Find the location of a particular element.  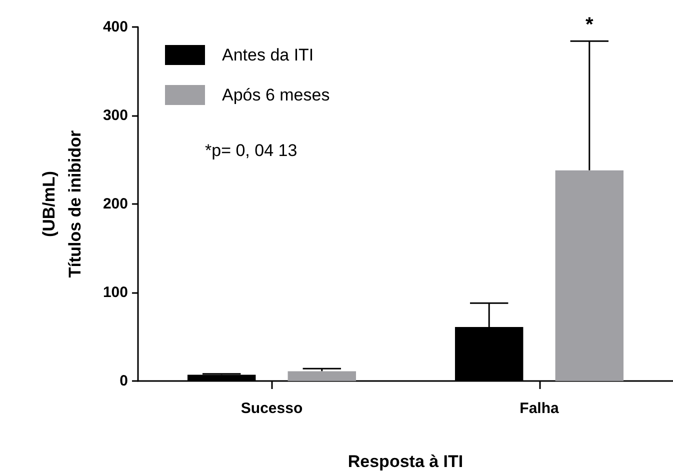

y-tick-label: 300 is located at coordinates (115, 115).